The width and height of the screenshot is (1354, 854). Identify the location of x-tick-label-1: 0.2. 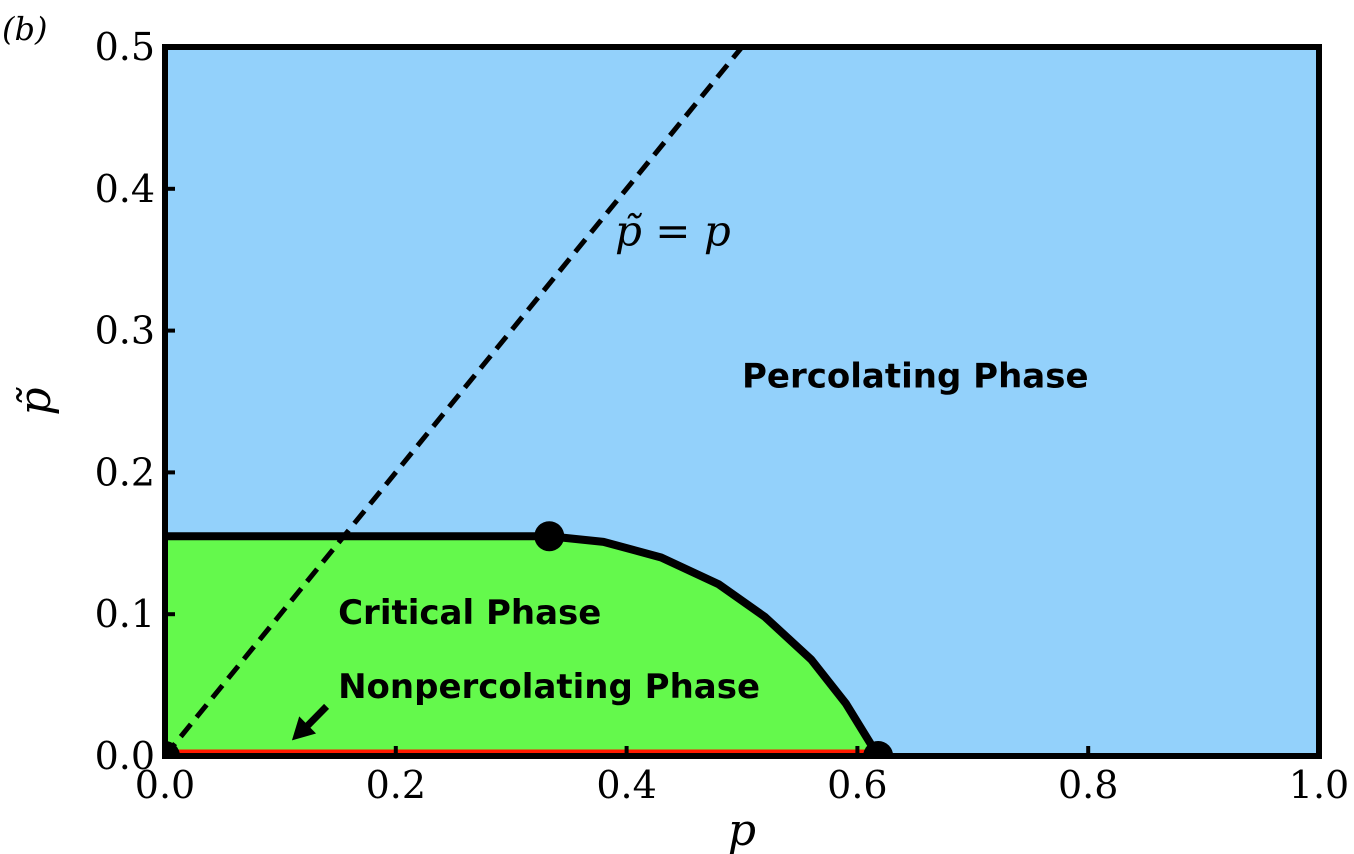
(396, 785).